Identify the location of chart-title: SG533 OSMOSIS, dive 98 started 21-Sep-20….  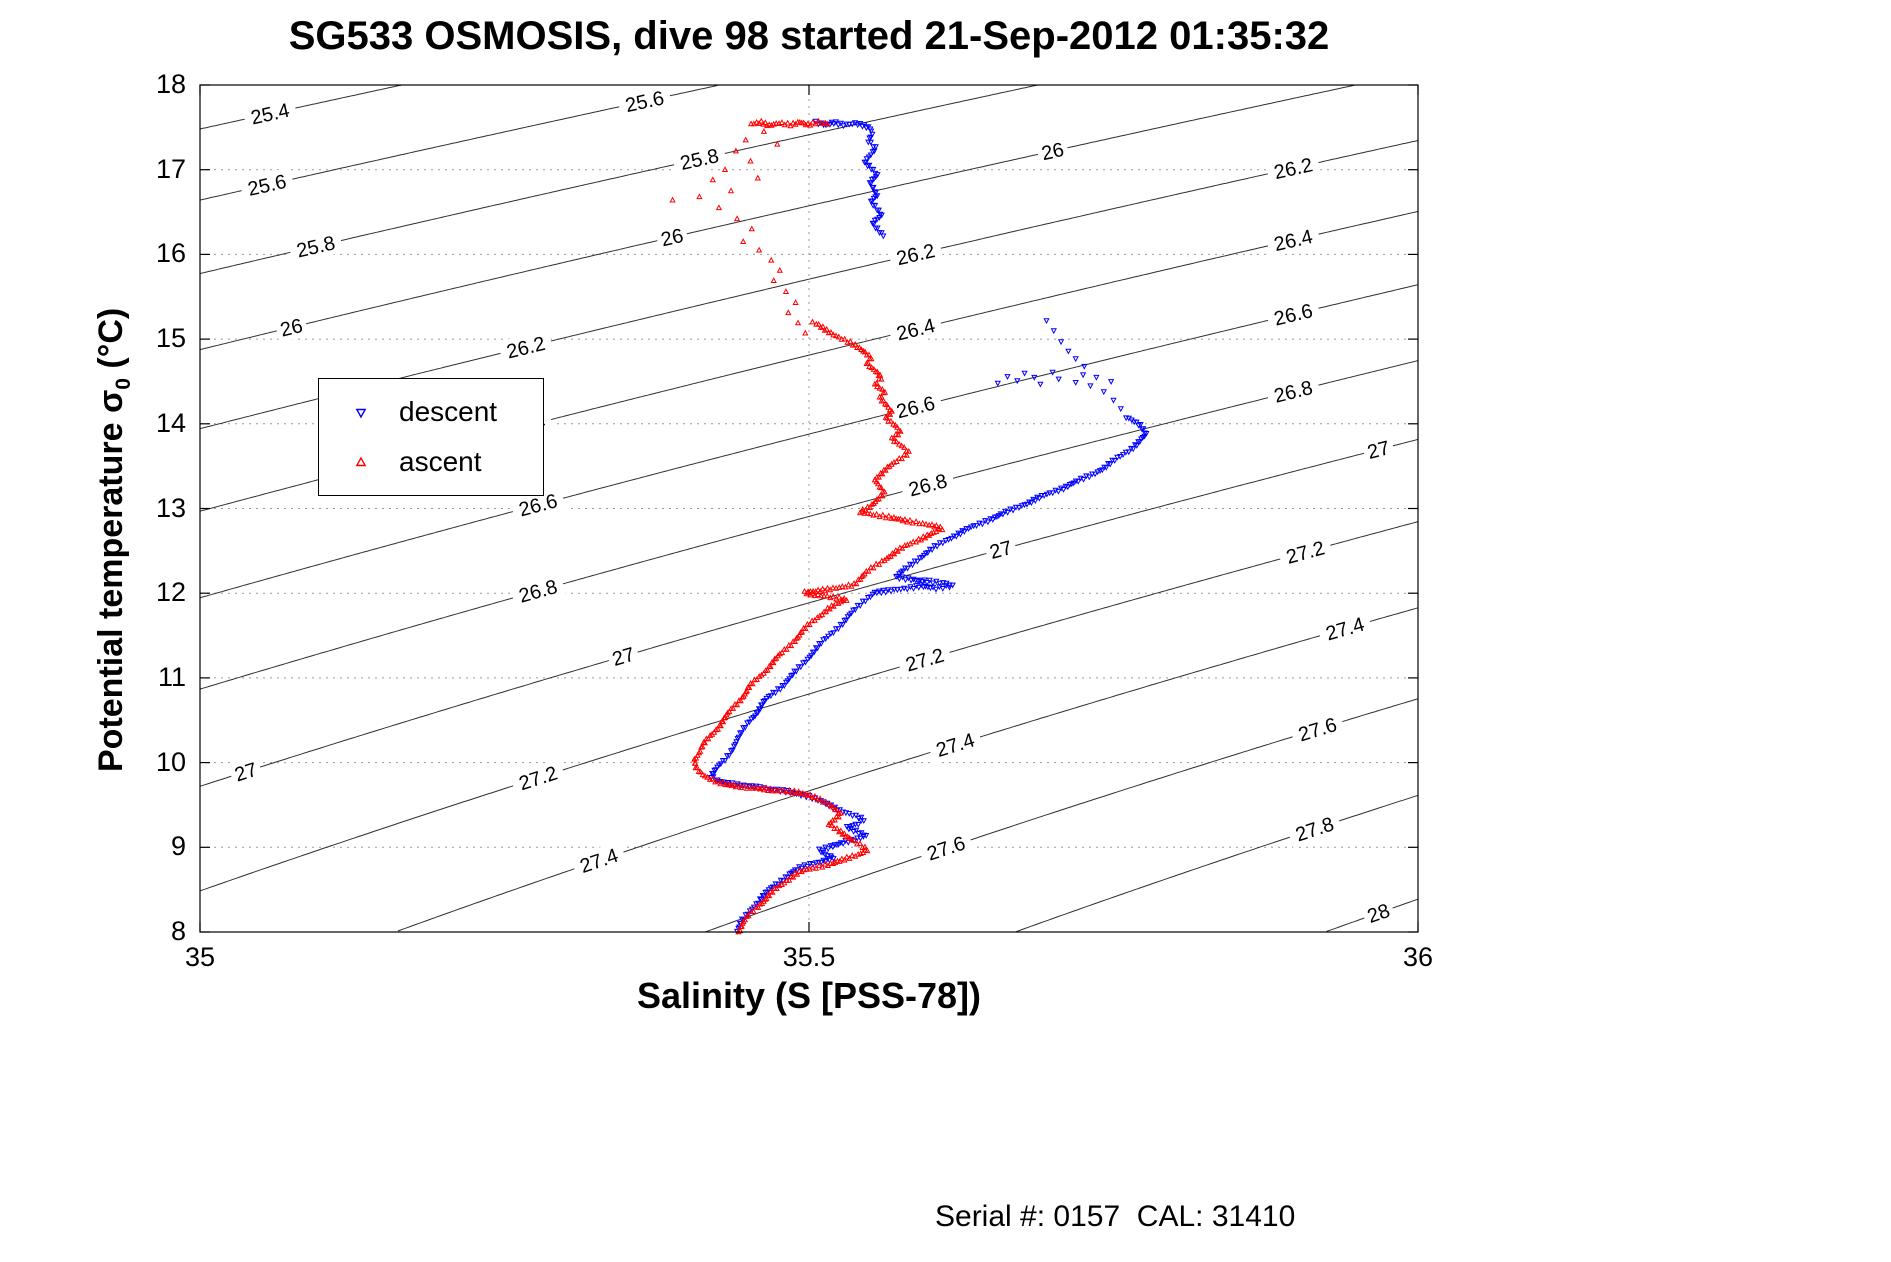
(809, 36).